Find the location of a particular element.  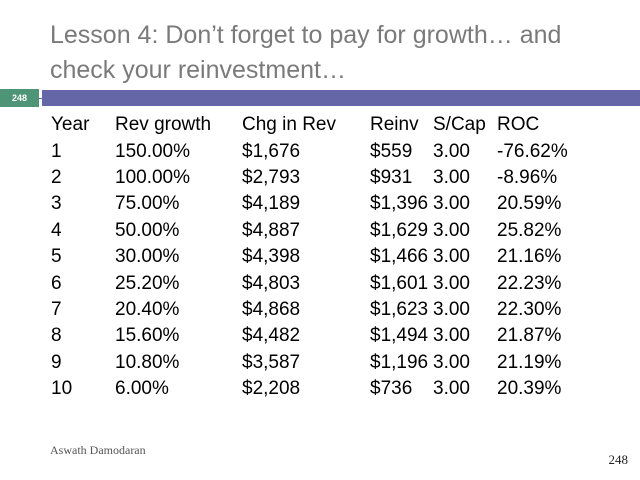

footer-author: Aswath Damodaran is located at coordinates (98, 450).